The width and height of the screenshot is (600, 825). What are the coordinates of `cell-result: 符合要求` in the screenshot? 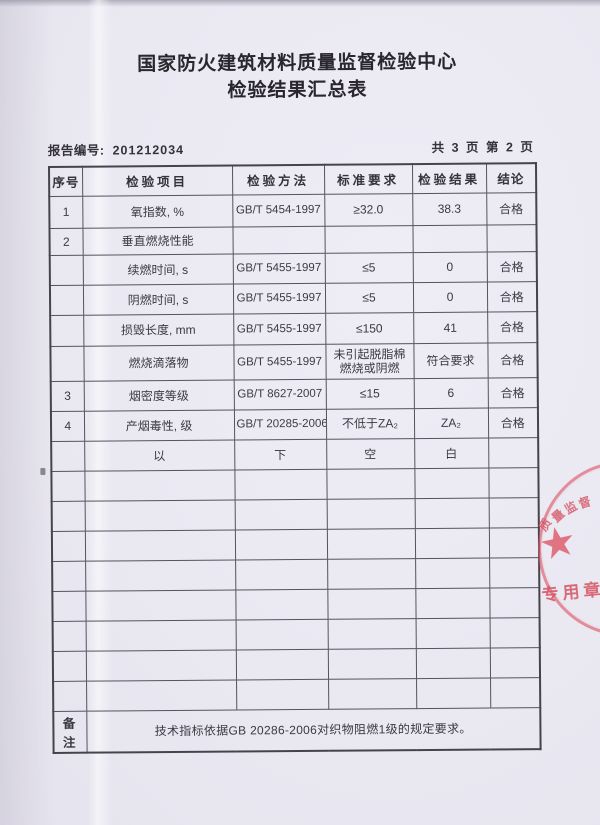 It's located at (450, 360).